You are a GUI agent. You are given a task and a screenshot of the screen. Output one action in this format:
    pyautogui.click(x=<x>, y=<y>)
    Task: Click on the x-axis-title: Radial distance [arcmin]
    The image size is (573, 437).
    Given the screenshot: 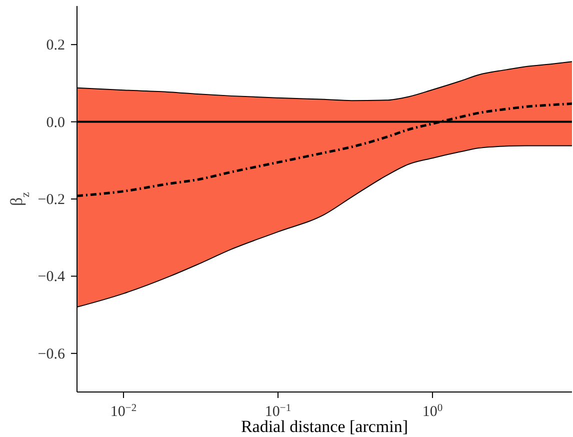 What is the action you would take?
    pyautogui.click(x=324, y=426)
    